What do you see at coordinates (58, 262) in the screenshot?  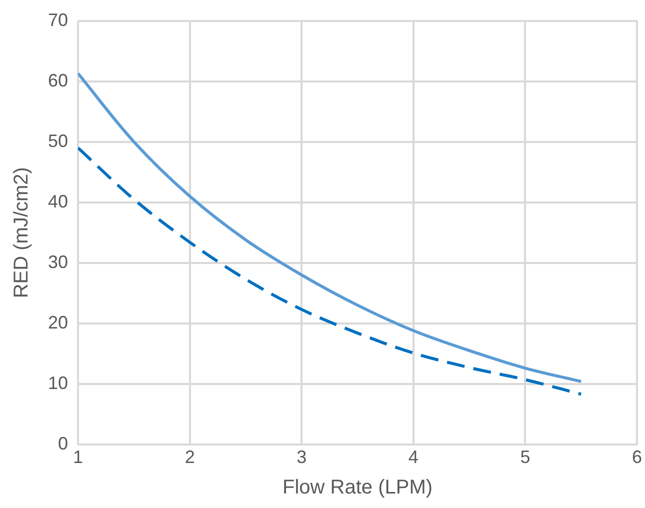 I see `y-tick-label: 30` at bounding box center [58, 262].